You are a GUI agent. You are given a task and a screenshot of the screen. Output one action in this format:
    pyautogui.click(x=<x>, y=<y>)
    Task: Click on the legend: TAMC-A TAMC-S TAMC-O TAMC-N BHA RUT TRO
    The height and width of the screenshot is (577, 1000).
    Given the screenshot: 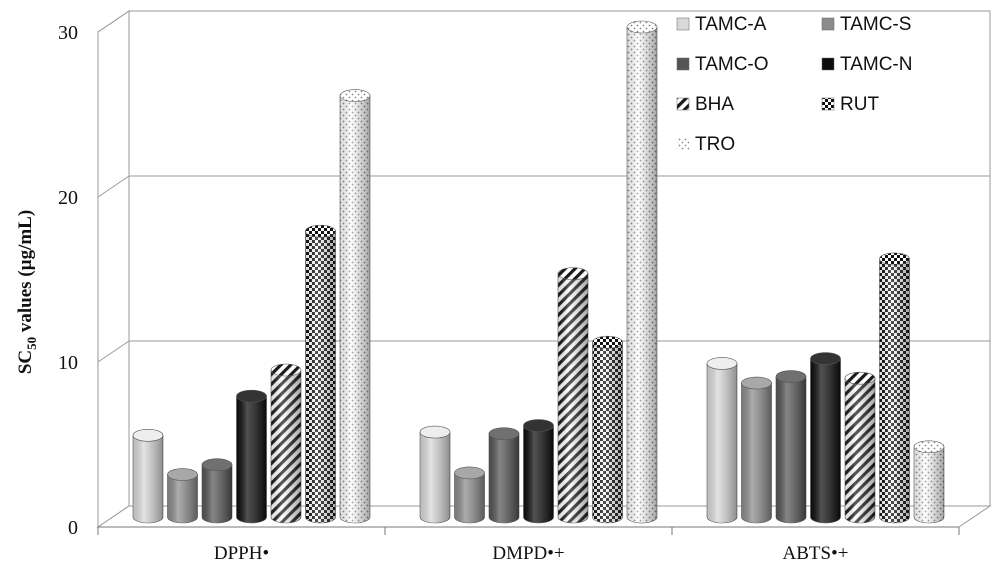 What is the action you would take?
    pyautogui.click(x=794, y=84)
    